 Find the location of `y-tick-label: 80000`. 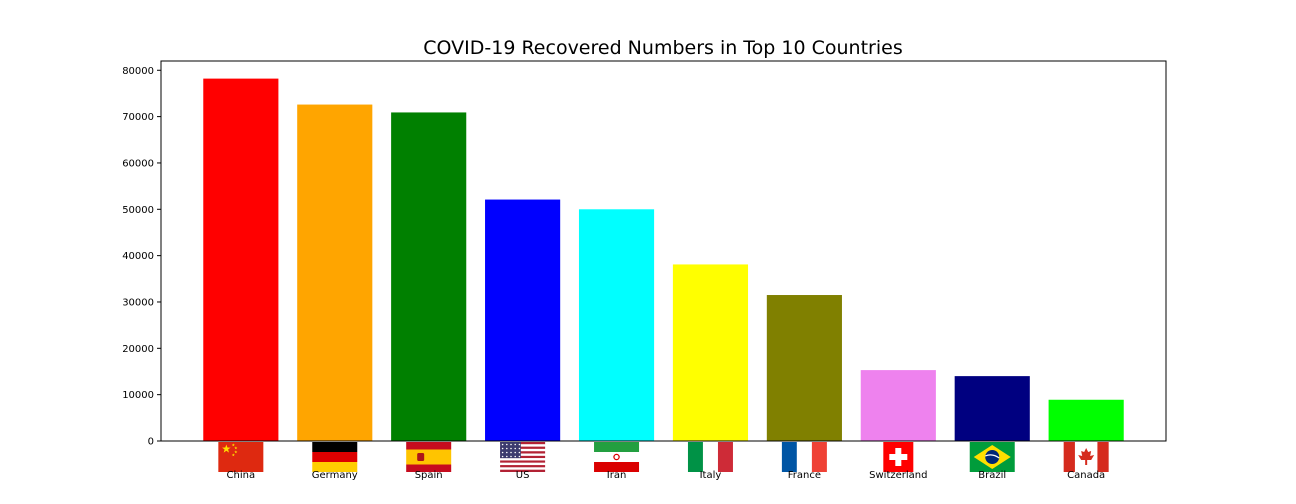

y-tick-label: 80000 is located at coordinates (138, 71).